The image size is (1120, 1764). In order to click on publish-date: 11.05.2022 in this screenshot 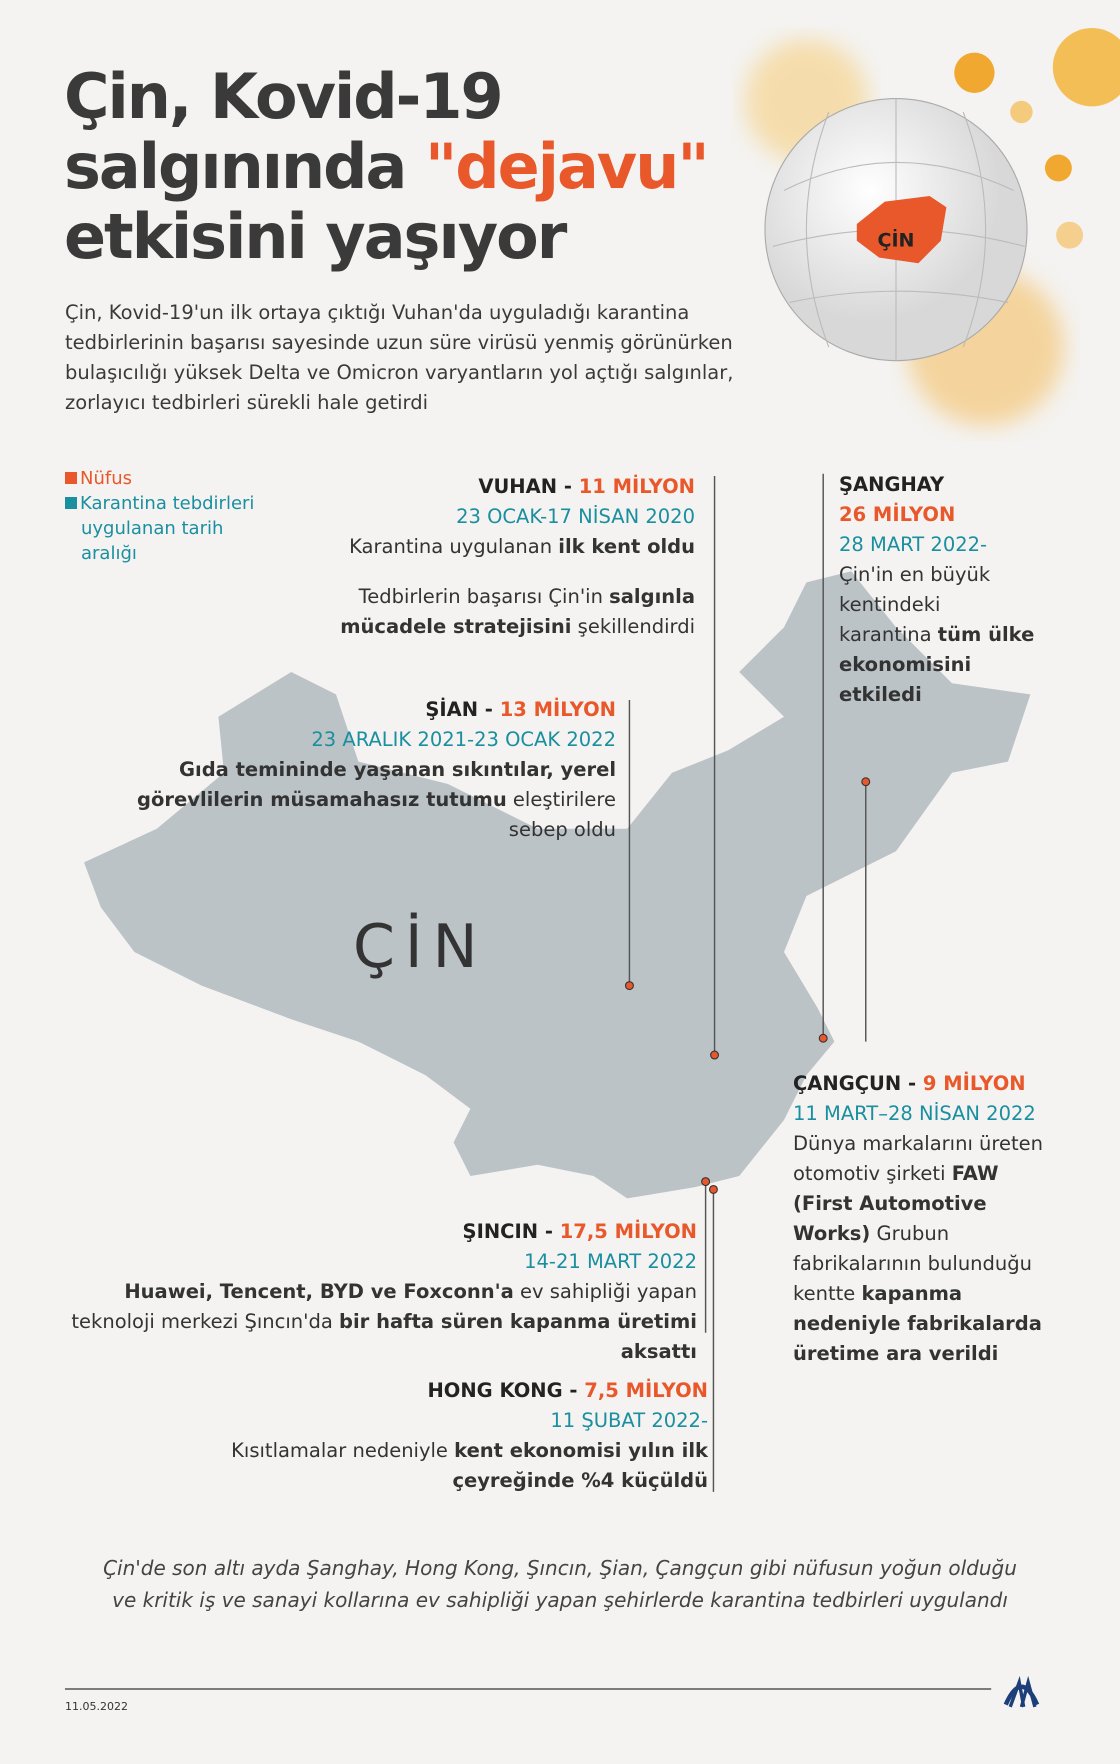, I will do `click(96, 1706)`.